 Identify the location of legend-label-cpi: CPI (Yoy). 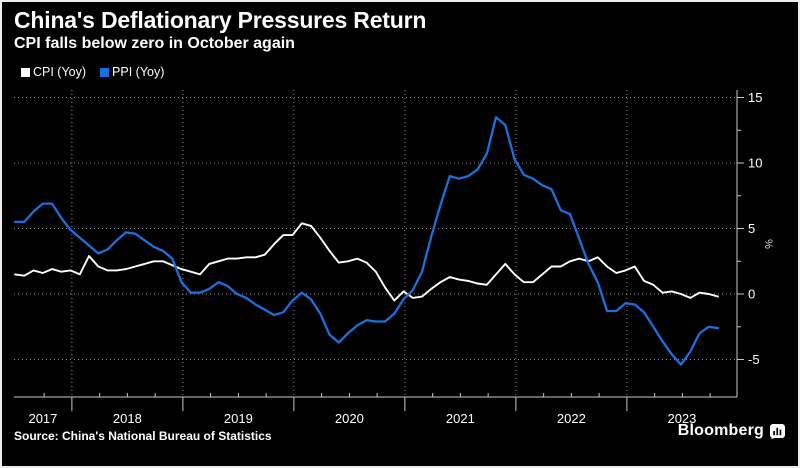
(60, 72).